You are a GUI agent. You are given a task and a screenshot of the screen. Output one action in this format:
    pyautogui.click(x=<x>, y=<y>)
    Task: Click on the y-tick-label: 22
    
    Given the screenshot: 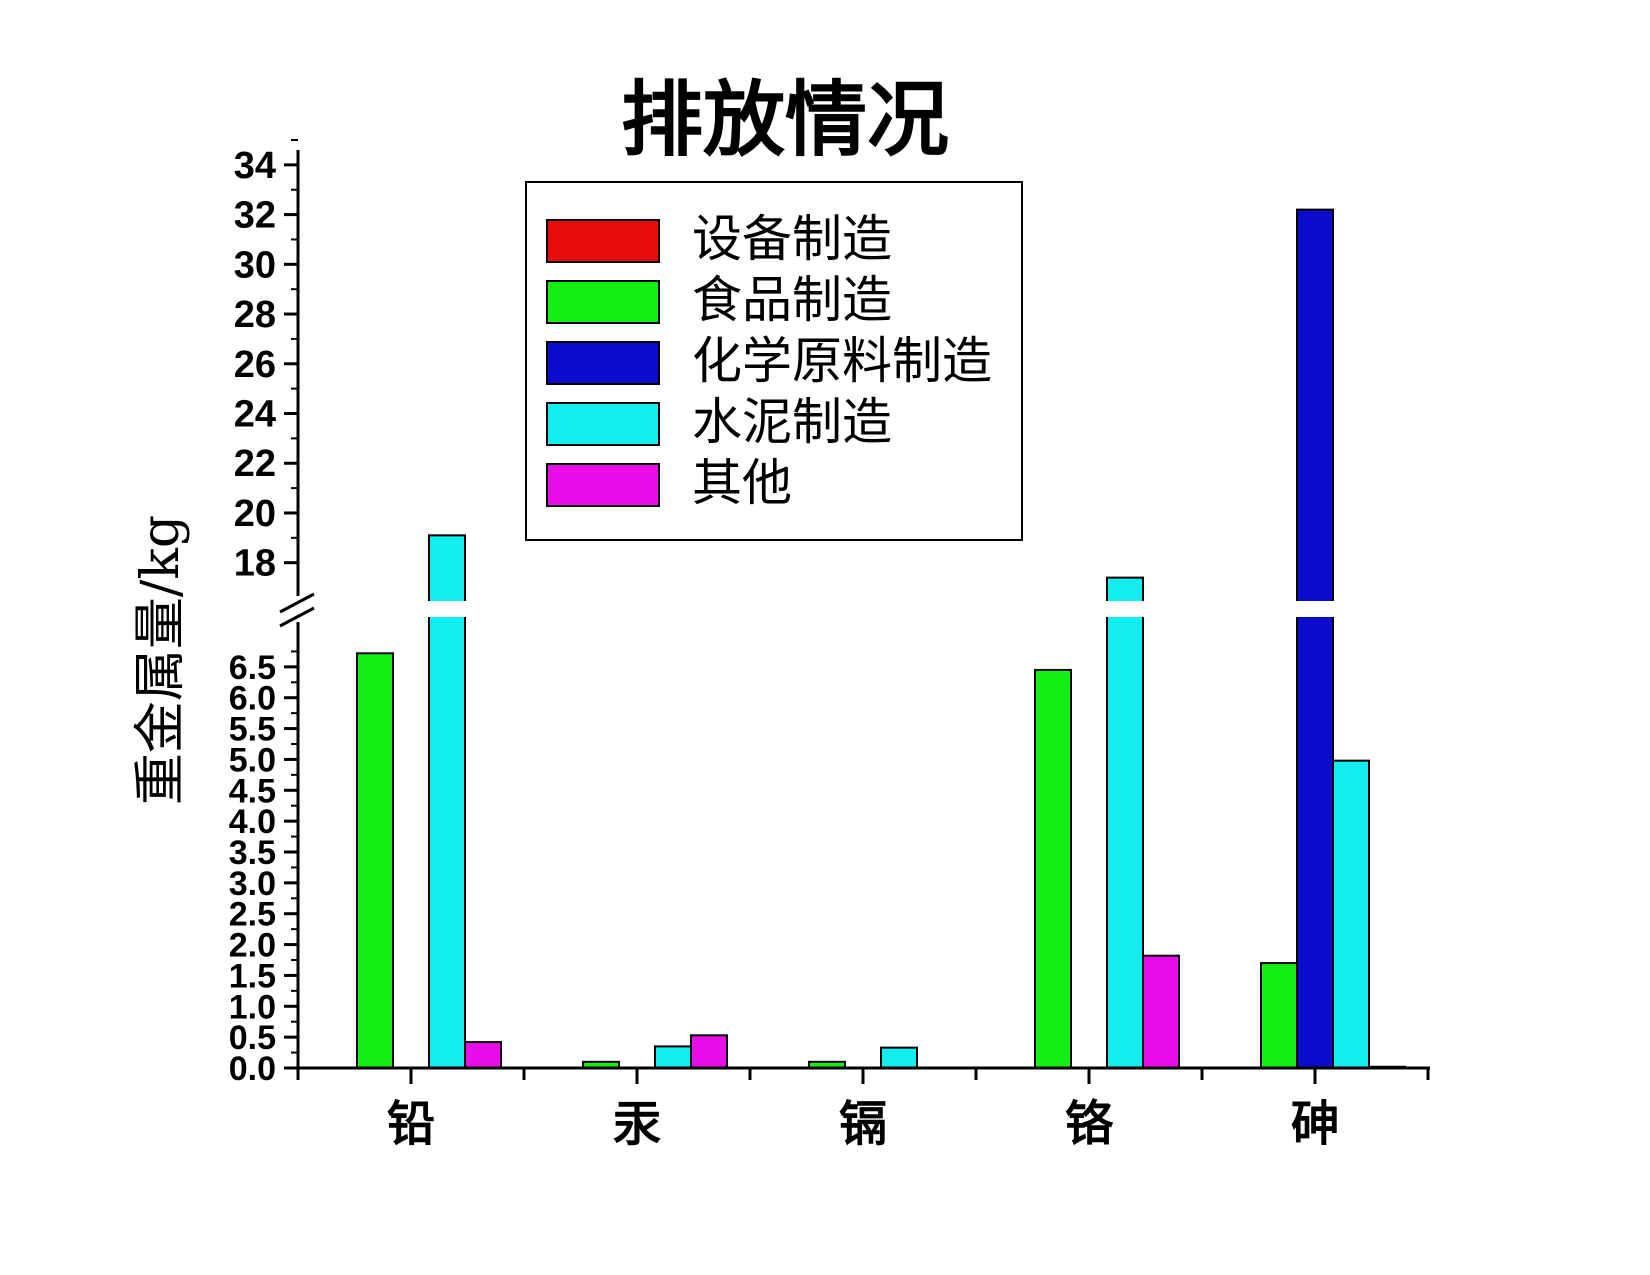 What is the action you would take?
    pyautogui.click(x=255, y=464)
    